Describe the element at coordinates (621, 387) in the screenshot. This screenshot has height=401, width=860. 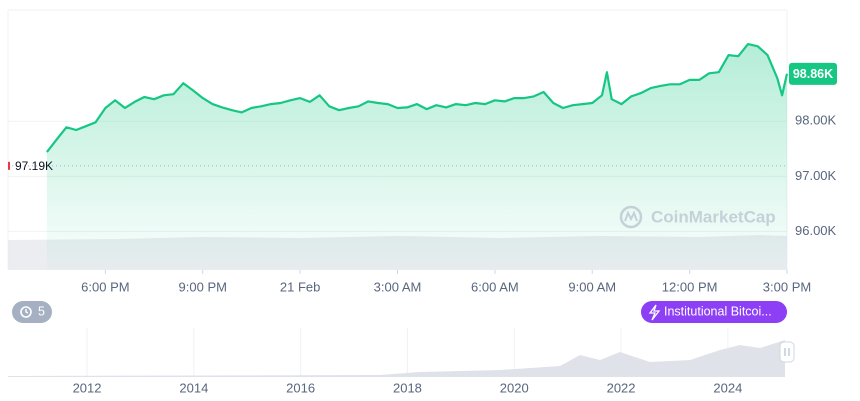
I see `navigator-tick-label: 2022` at that location.